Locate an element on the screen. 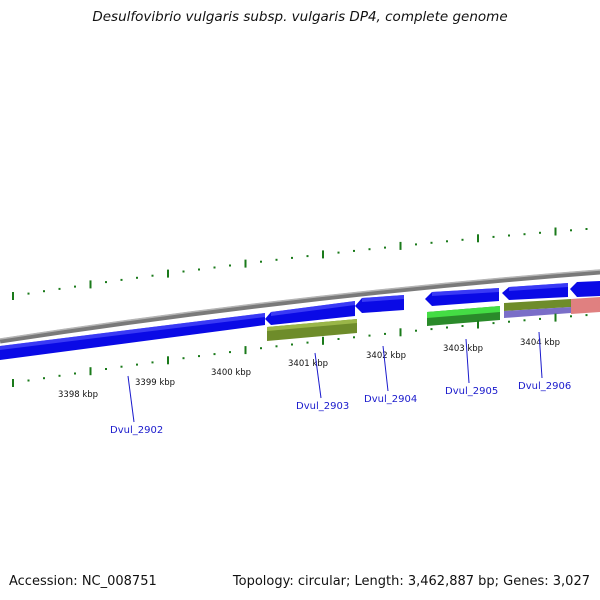 The image size is (600, 600). genome-backbone is located at coordinates (300, 306).